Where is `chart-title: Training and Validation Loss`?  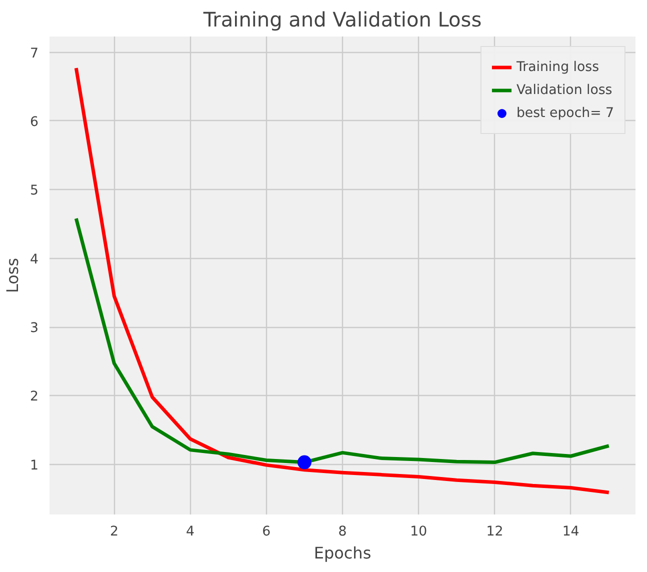 chart-title: Training and Validation Loss is located at coordinates (342, 20).